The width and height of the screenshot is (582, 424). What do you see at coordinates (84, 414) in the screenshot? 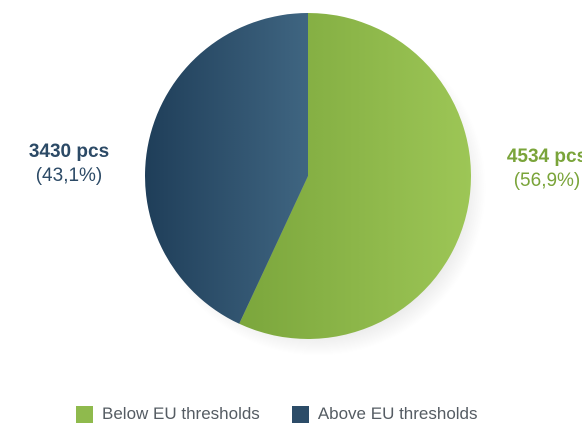
I see `legend-swatch-below-eu` at bounding box center [84, 414].